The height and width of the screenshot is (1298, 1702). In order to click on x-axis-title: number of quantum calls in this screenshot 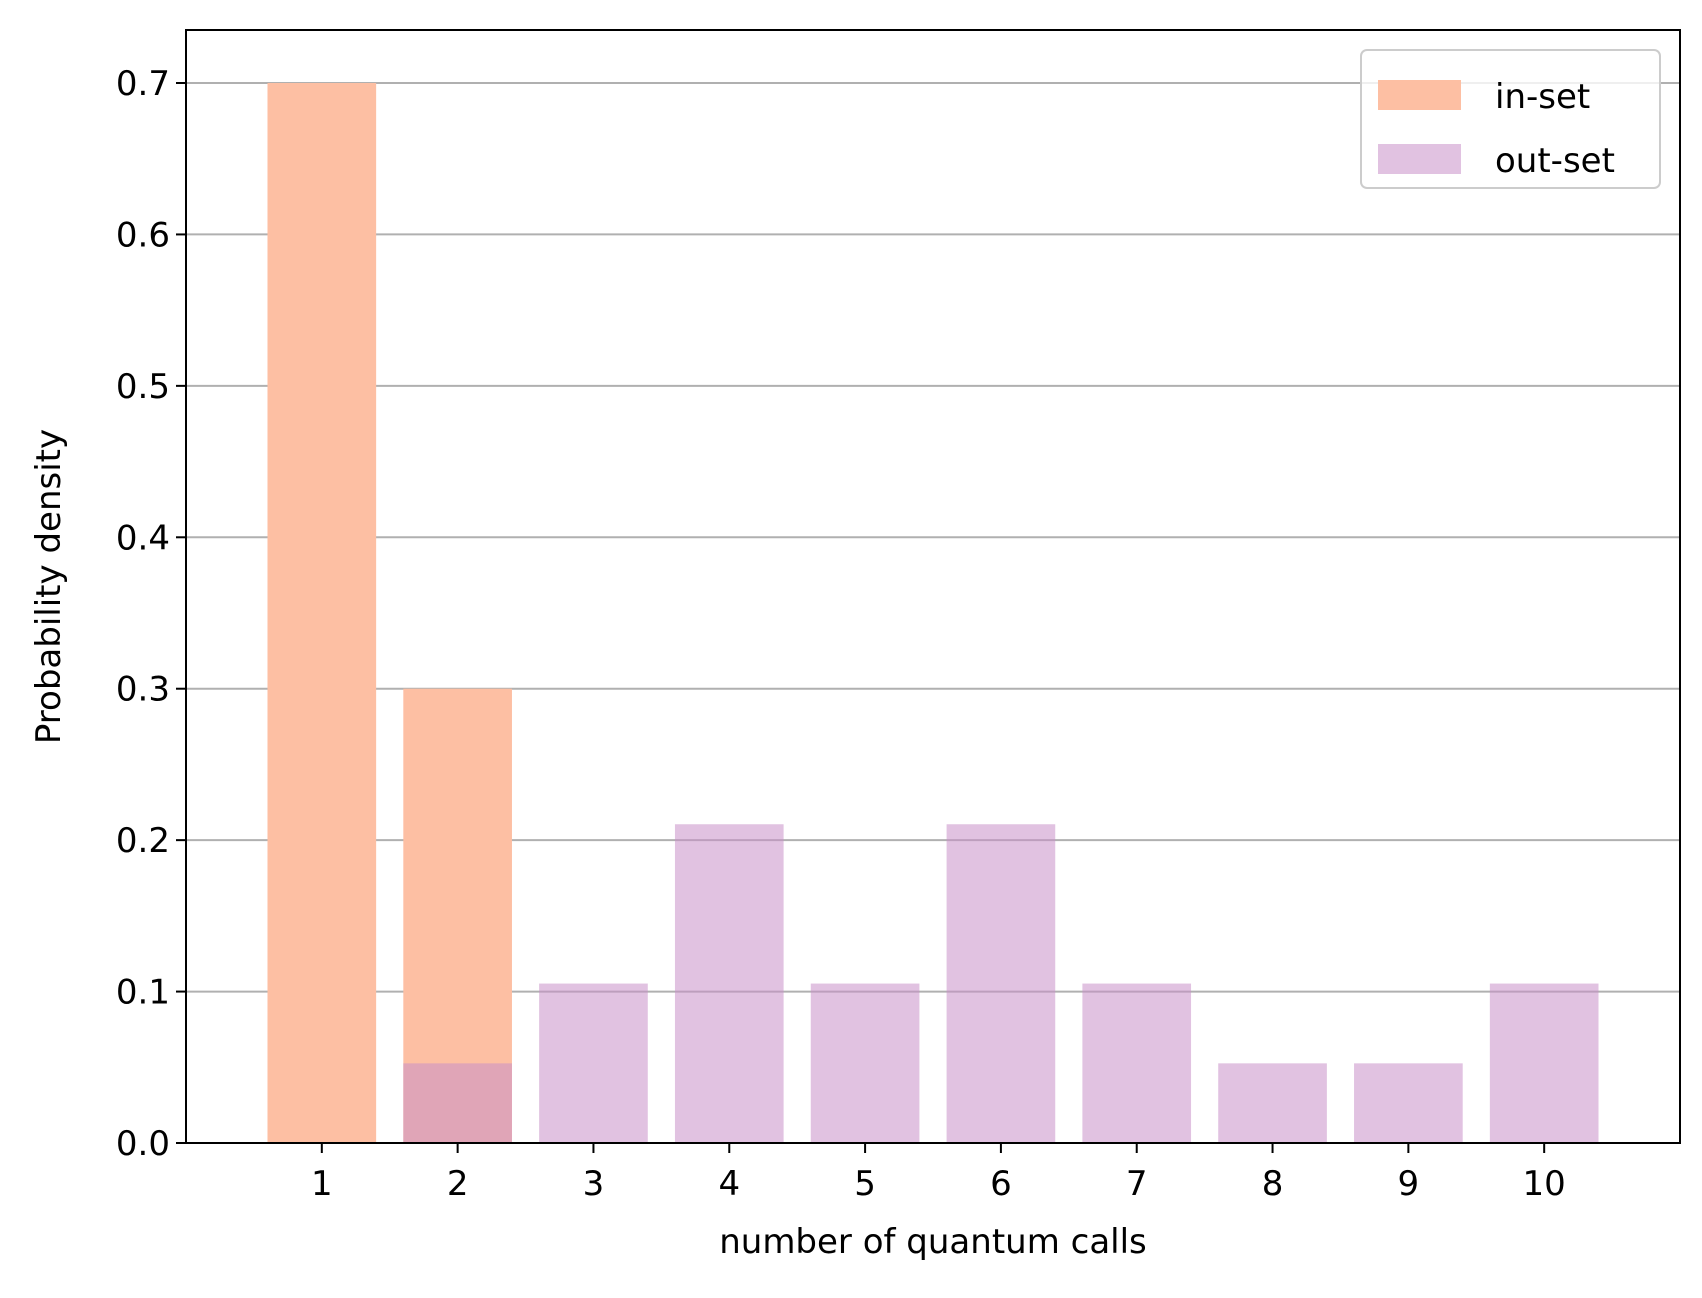, I will do `click(933, 1242)`.